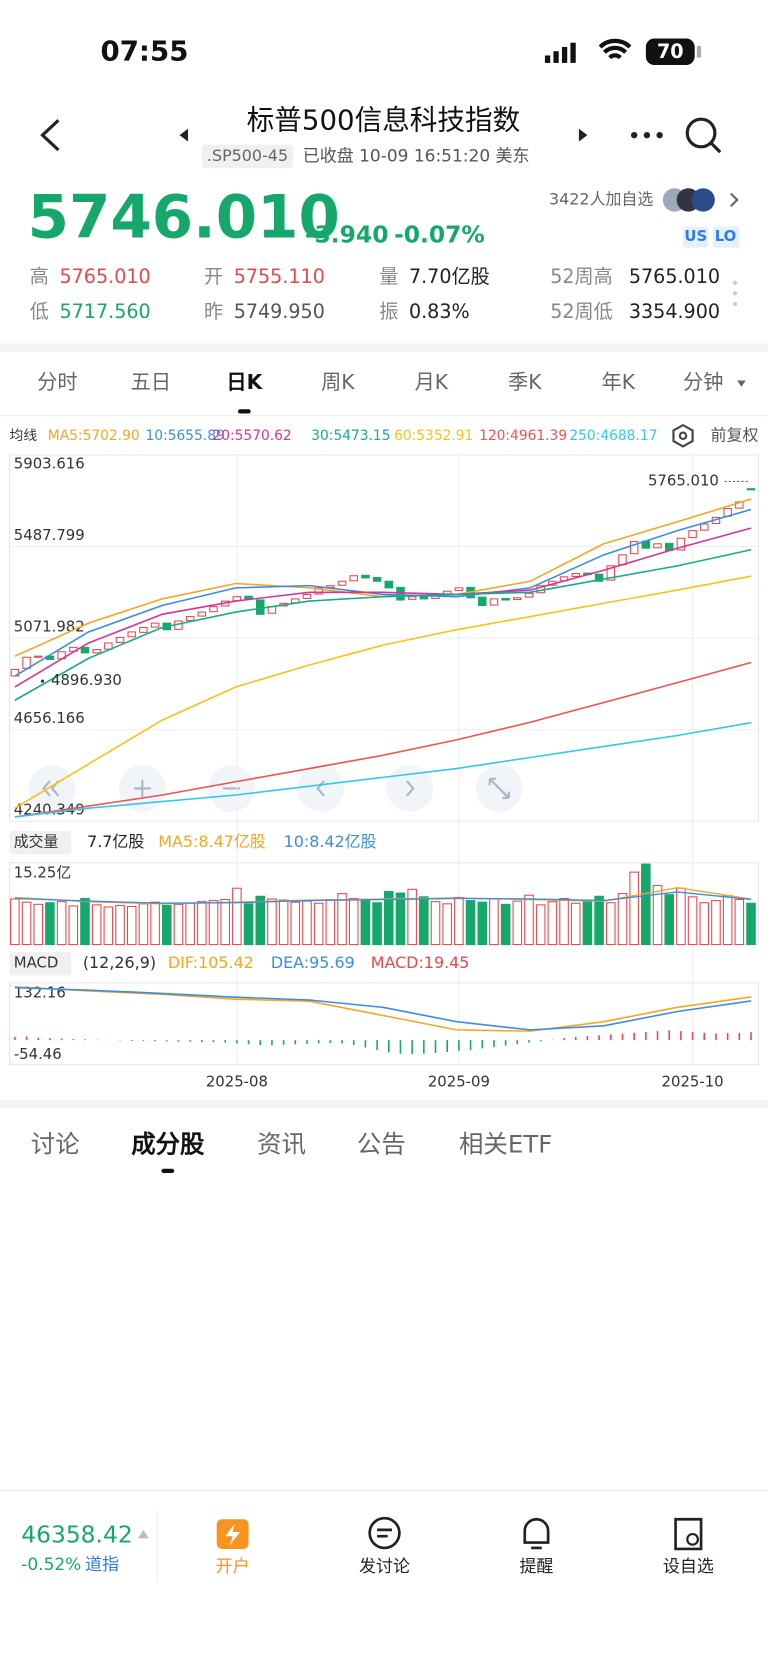 Image resolution: width=768 pixels, height=1665 pixels. I want to click on next-index, so click(583, 135).